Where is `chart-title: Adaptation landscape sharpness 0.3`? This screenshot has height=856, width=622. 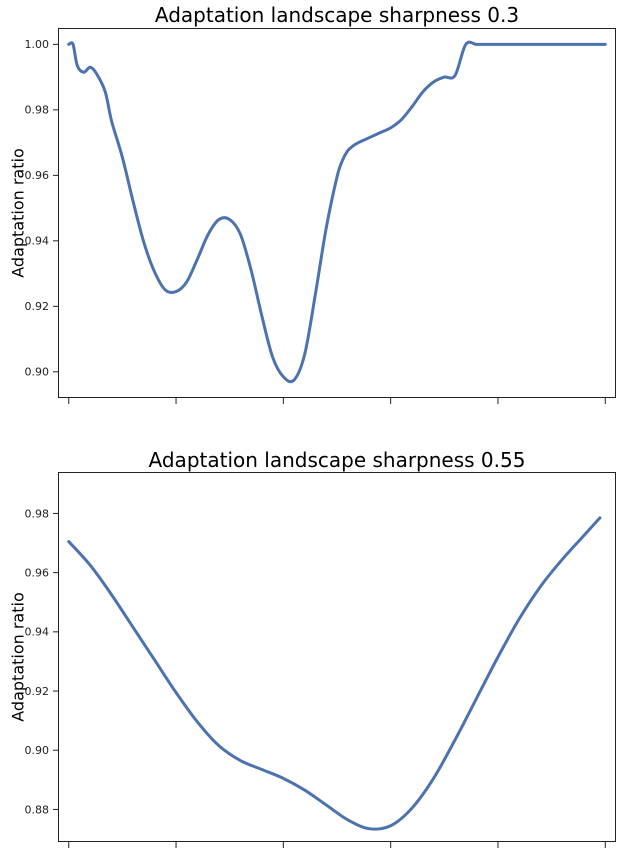
chart-title: Adaptation landscape sharpness 0.3 is located at coordinates (337, 15).